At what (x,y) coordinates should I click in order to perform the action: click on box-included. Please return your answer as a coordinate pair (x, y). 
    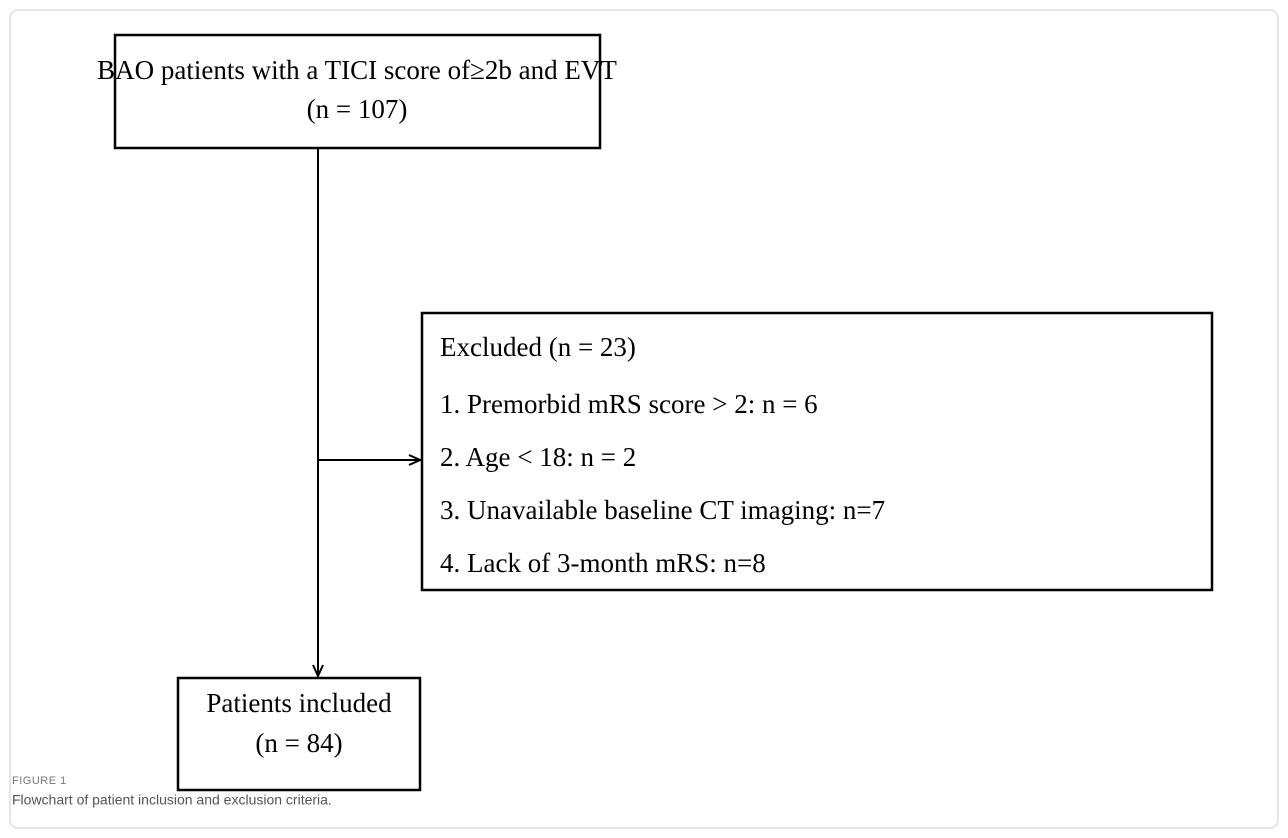
    Looking at the image, I should click on (299, 734).